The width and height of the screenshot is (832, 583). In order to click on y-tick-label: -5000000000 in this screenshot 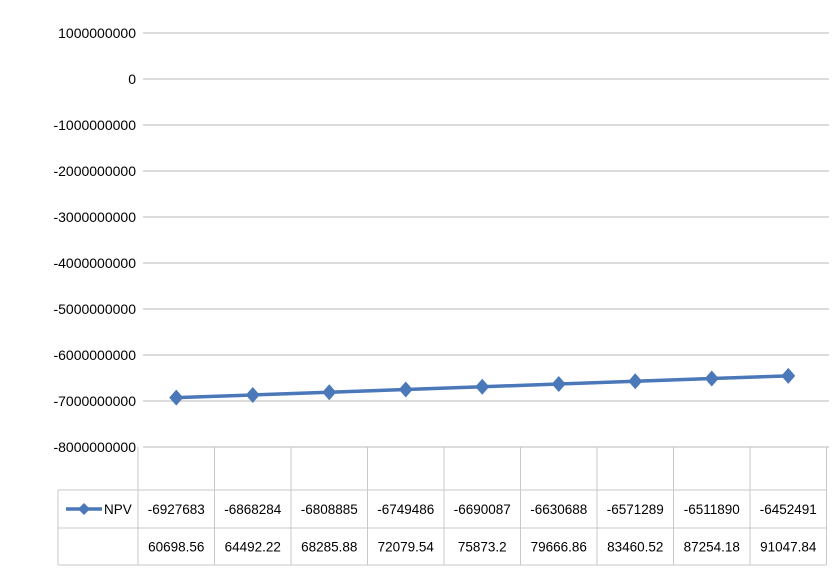, I will do `click(94, 309)`.